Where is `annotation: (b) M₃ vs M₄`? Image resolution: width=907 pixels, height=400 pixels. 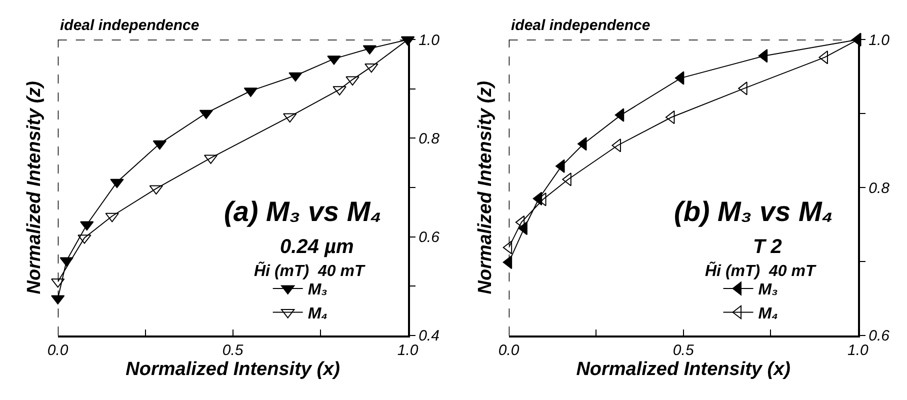 annotation: (b) M₃ vs M₄ is located at coordinates (753, 211).